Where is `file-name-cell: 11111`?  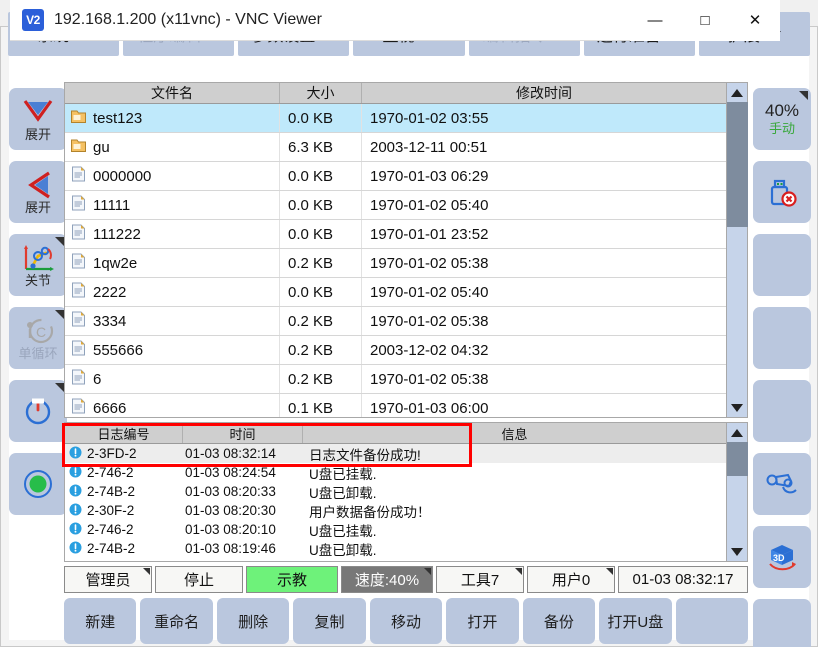 file-name-cell: 11111 is located at coordinates (172, 205).